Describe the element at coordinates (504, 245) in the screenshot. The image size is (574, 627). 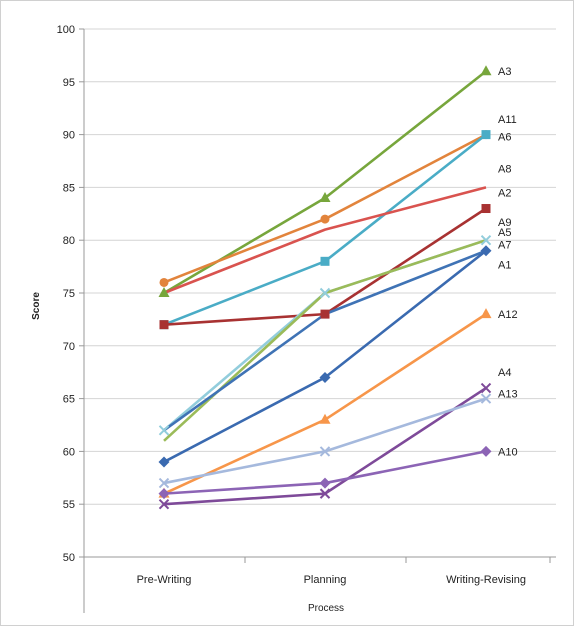
I see `end-label-A7: A7` at that location.